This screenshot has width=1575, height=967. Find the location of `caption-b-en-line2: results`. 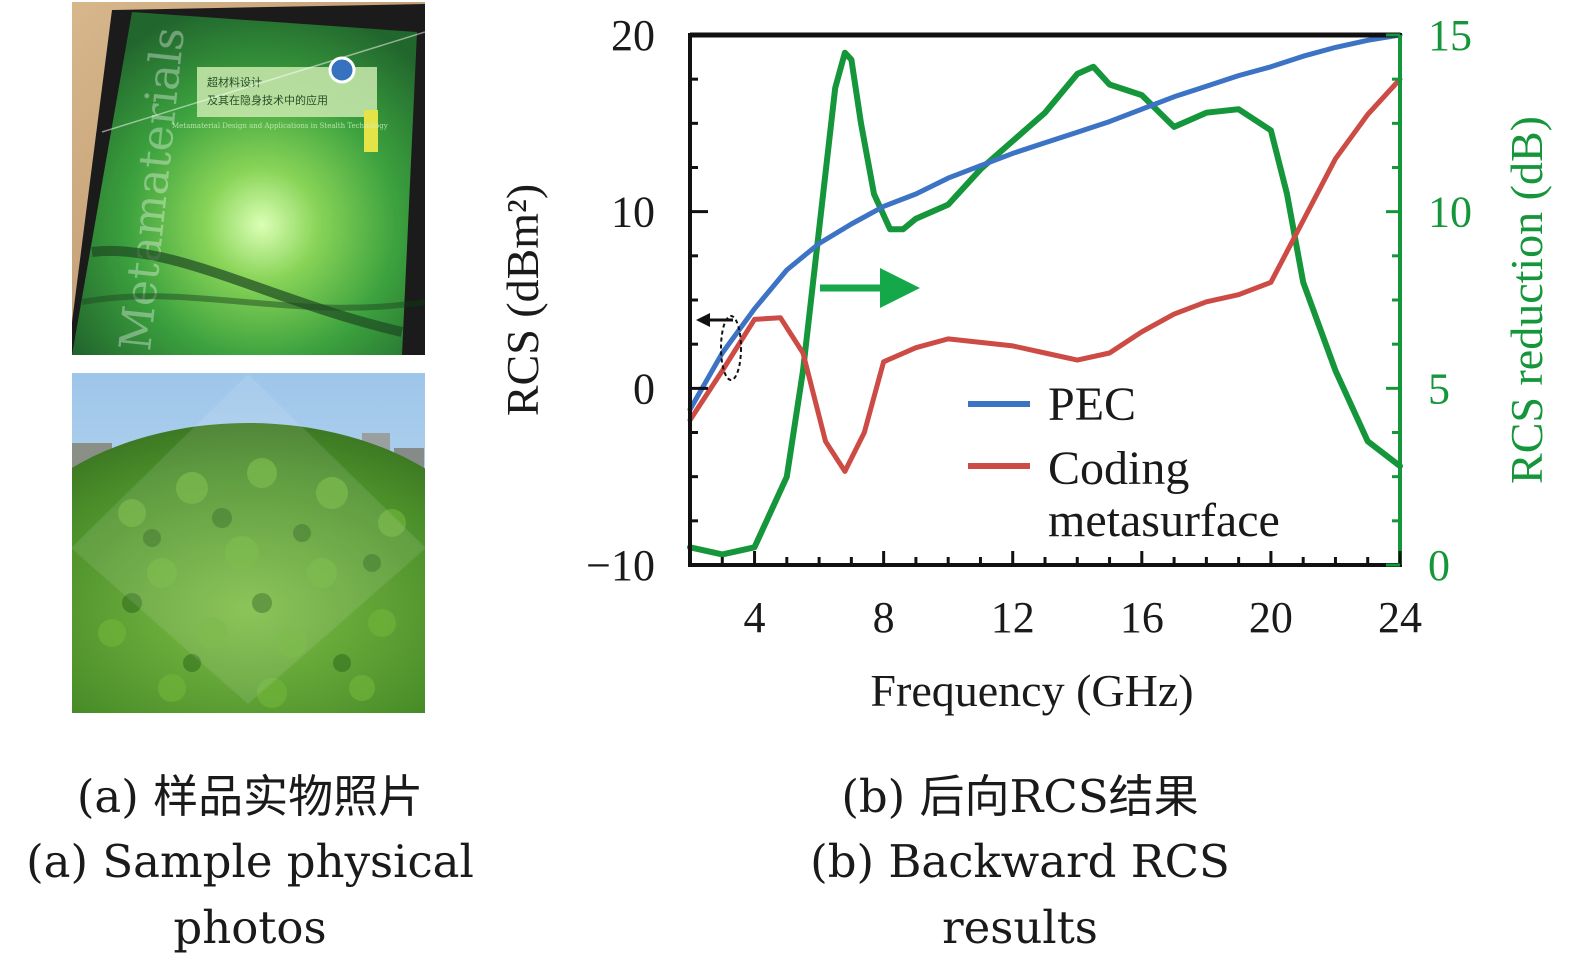

caption-b-en-line2: results is located at coordinates (1020, 927).